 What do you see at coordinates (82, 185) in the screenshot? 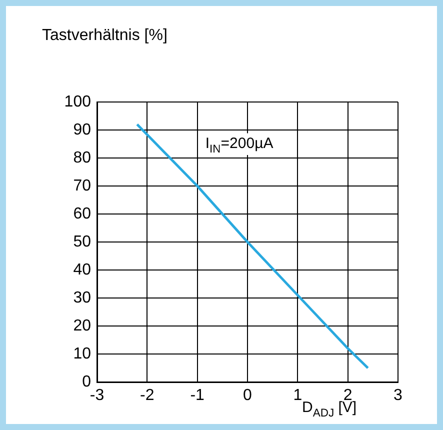
I see `y-tick-label: 70` at bounding box center [82, 185].